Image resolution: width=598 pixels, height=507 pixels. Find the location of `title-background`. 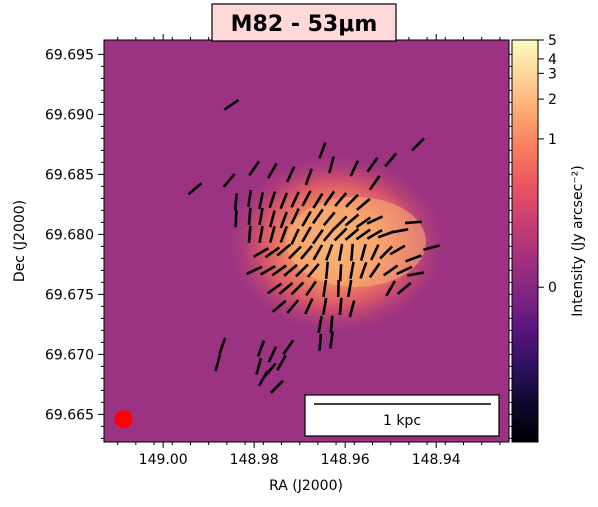

title-background is located at coordinates (304, 22).